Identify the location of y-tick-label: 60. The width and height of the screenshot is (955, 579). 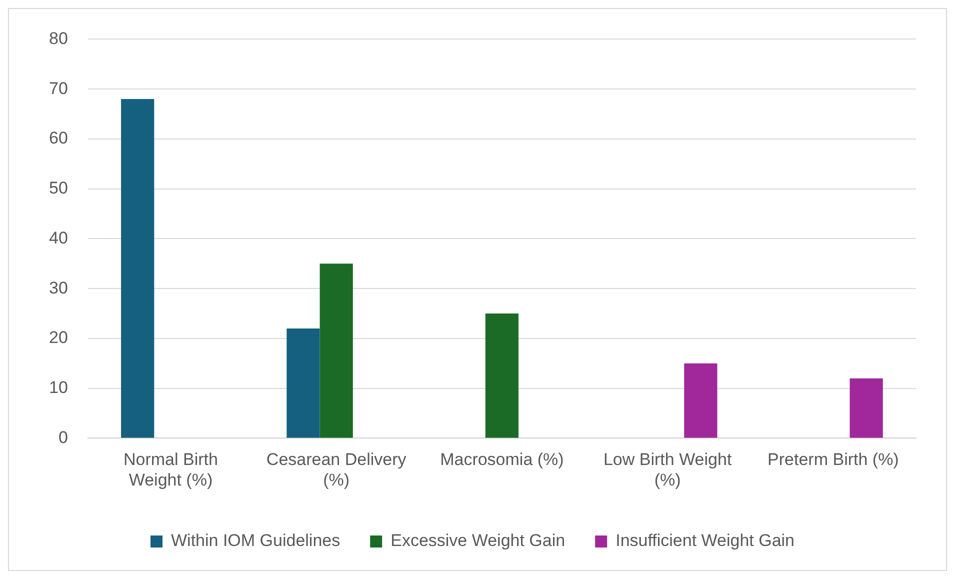
(58, 138).